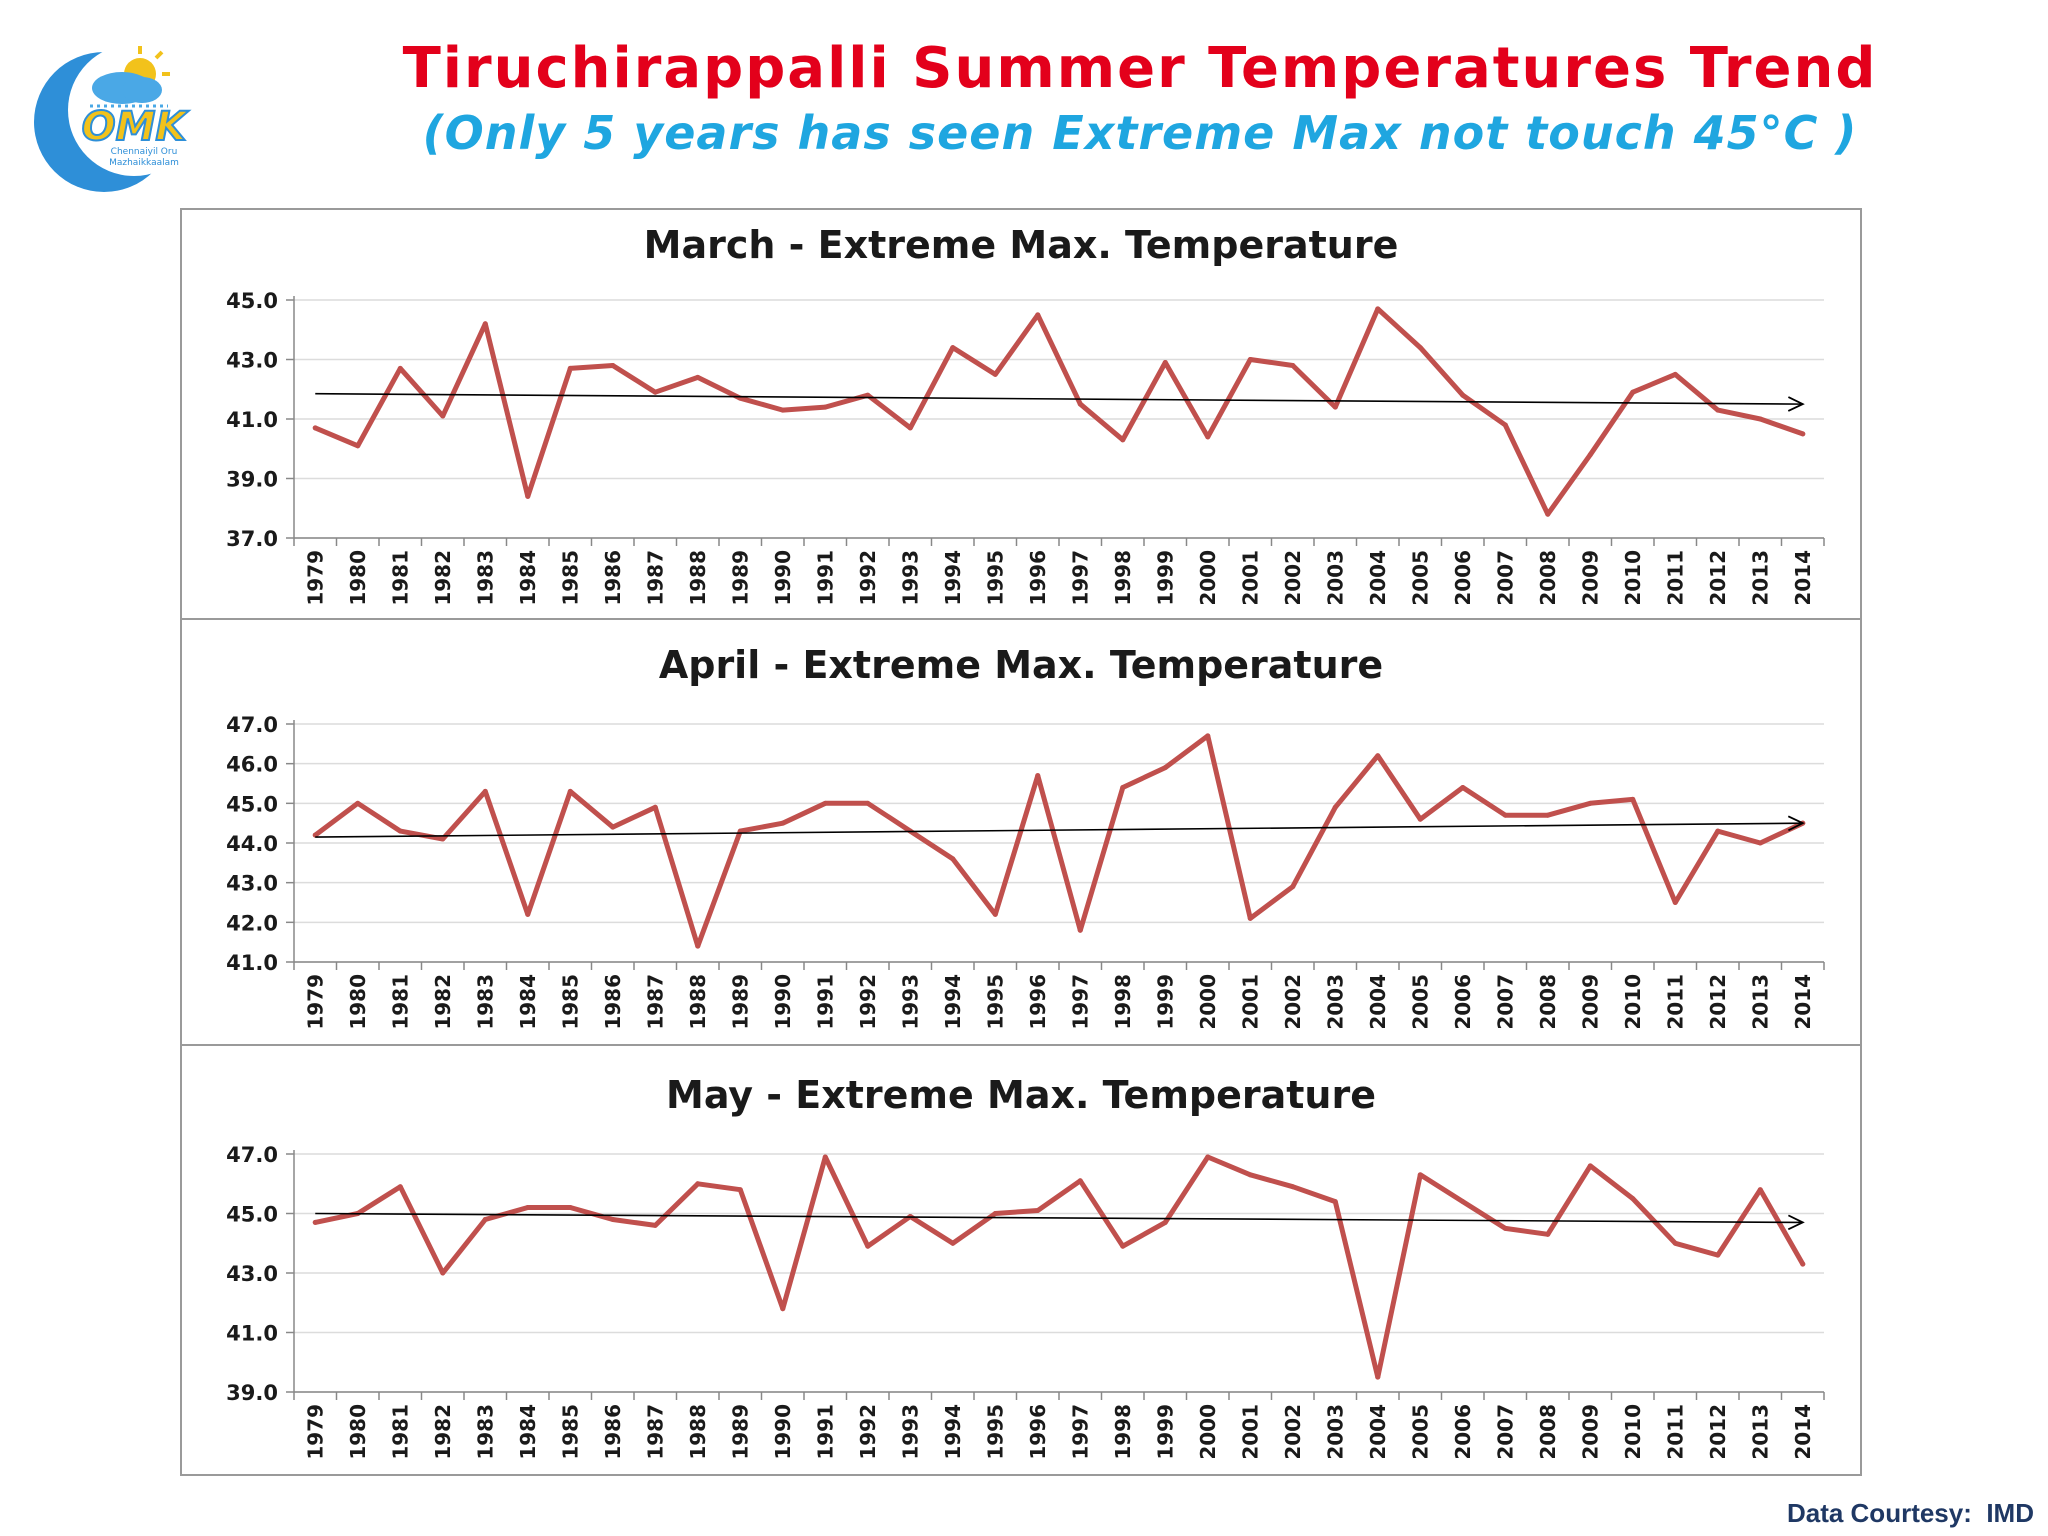 This screenshot has height=1536, width=2048. I want to click on x-tick-label: 1983, so click(485, 578).